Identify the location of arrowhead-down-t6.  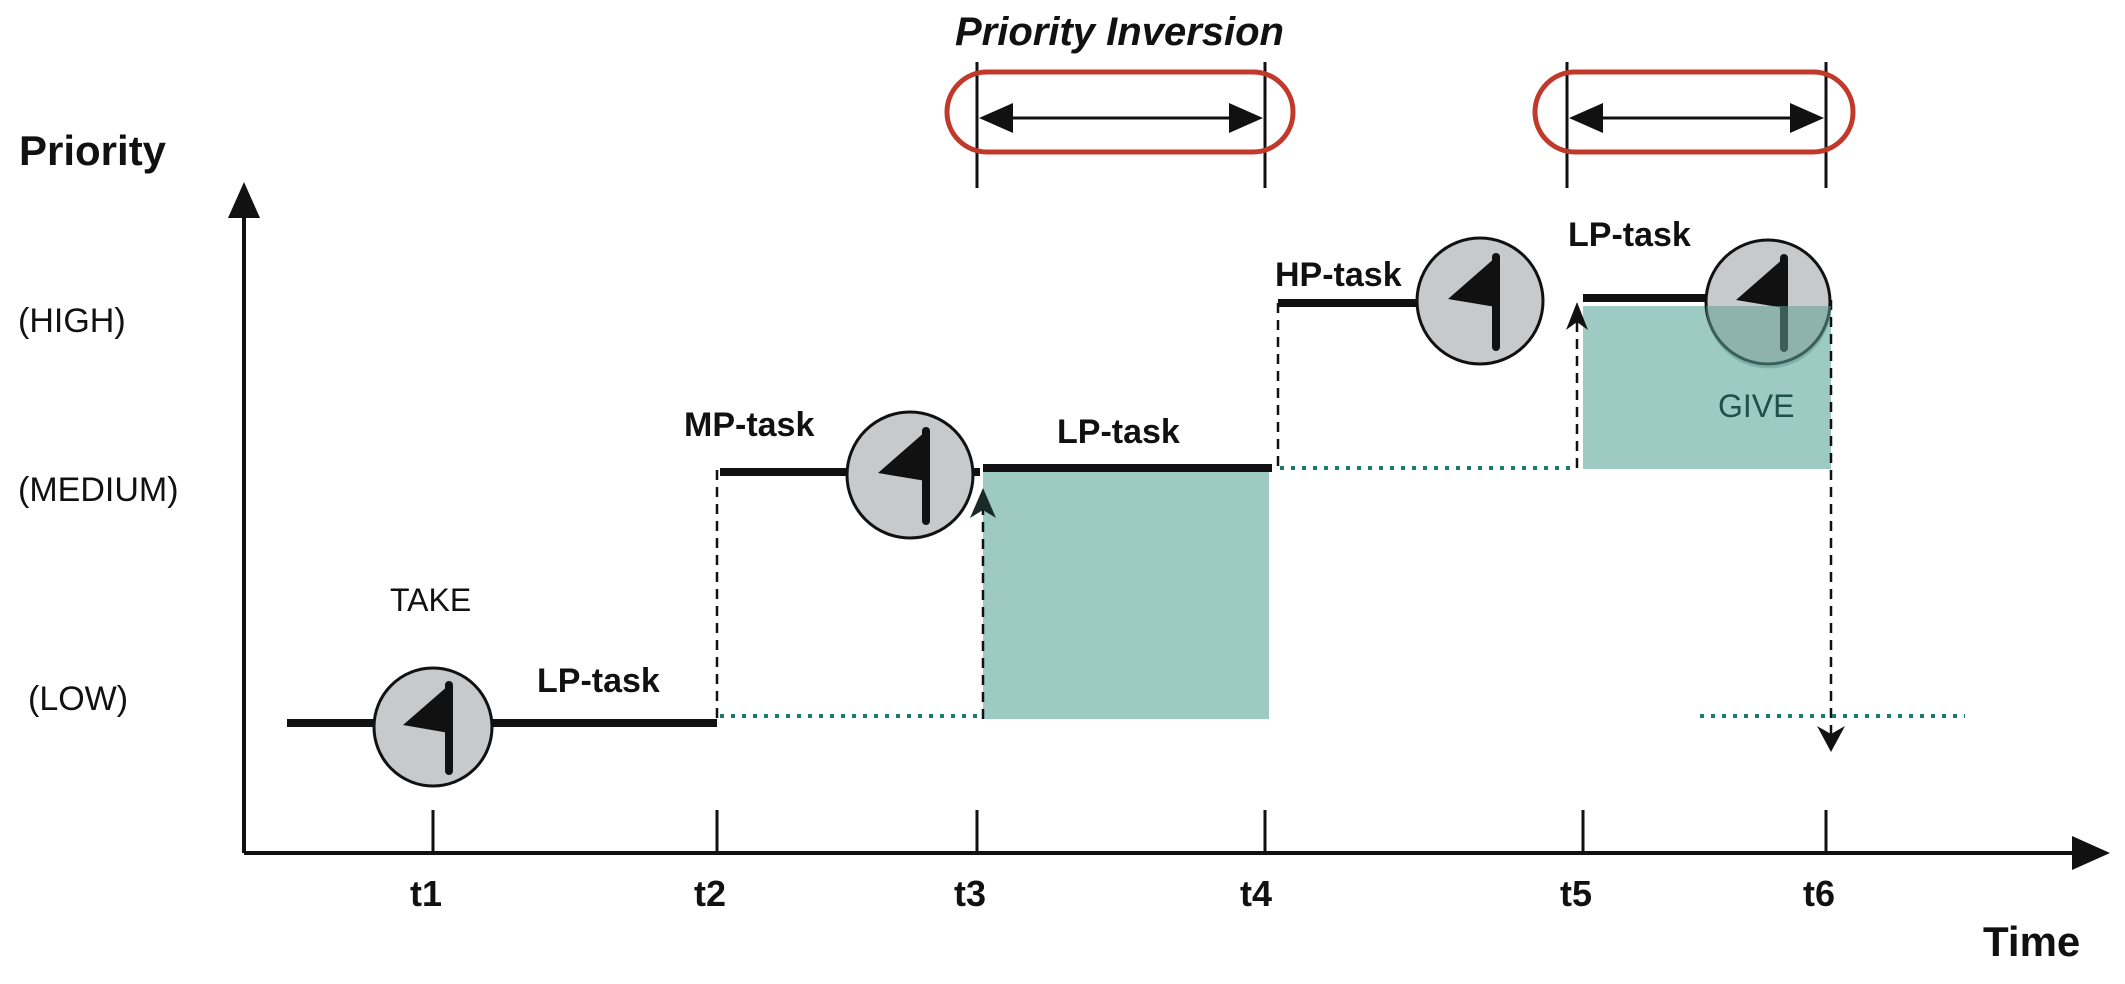
(1831, 739).